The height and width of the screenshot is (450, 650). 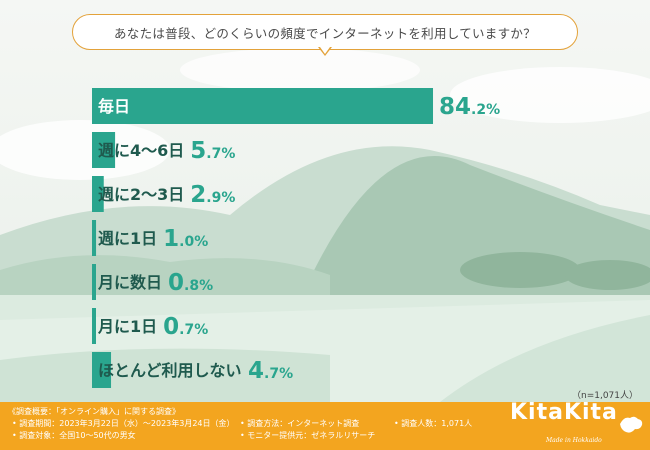 I want to click on category-label-0: 毎日, so click(x=114, y=106).